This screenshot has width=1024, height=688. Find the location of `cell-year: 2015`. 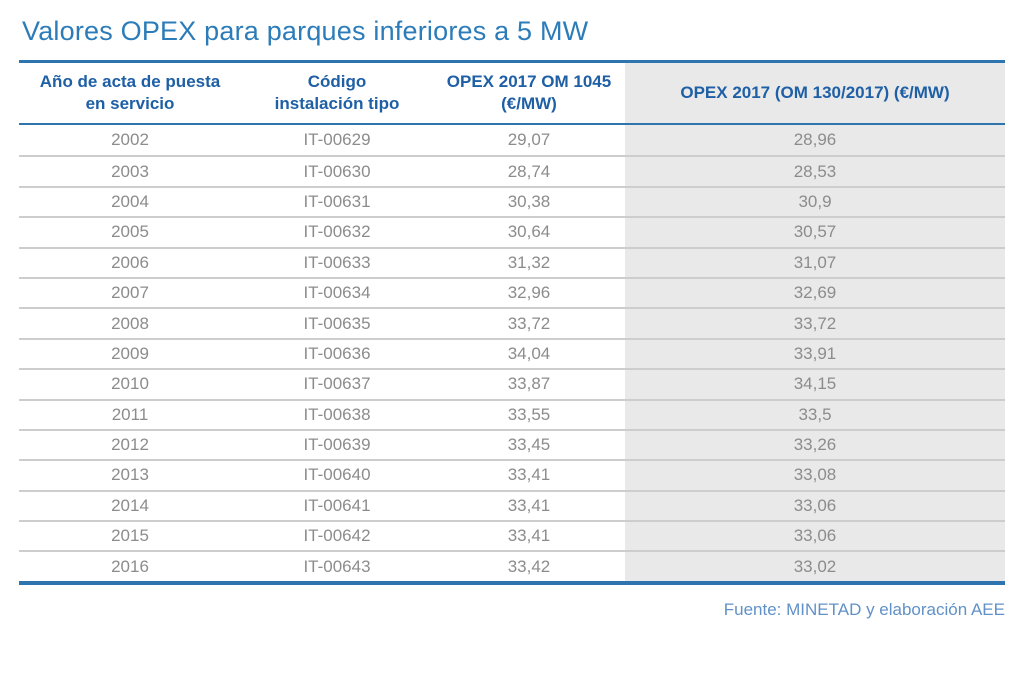

cell-year: 2015 is located at coordinates (130, 536).